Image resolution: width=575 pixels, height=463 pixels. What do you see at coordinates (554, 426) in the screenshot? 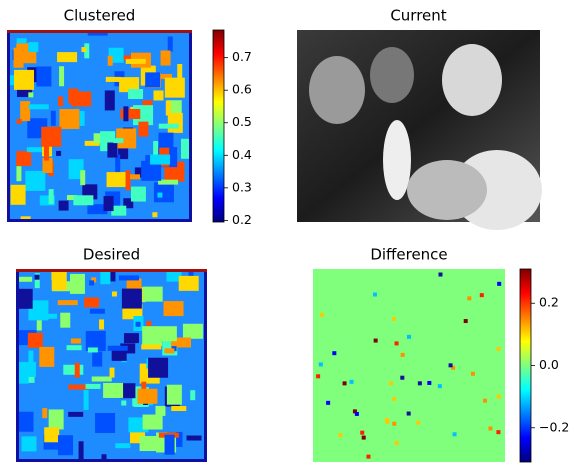
I see `colorbar-tick-label: −0.2` at bounding box center [554, 426].